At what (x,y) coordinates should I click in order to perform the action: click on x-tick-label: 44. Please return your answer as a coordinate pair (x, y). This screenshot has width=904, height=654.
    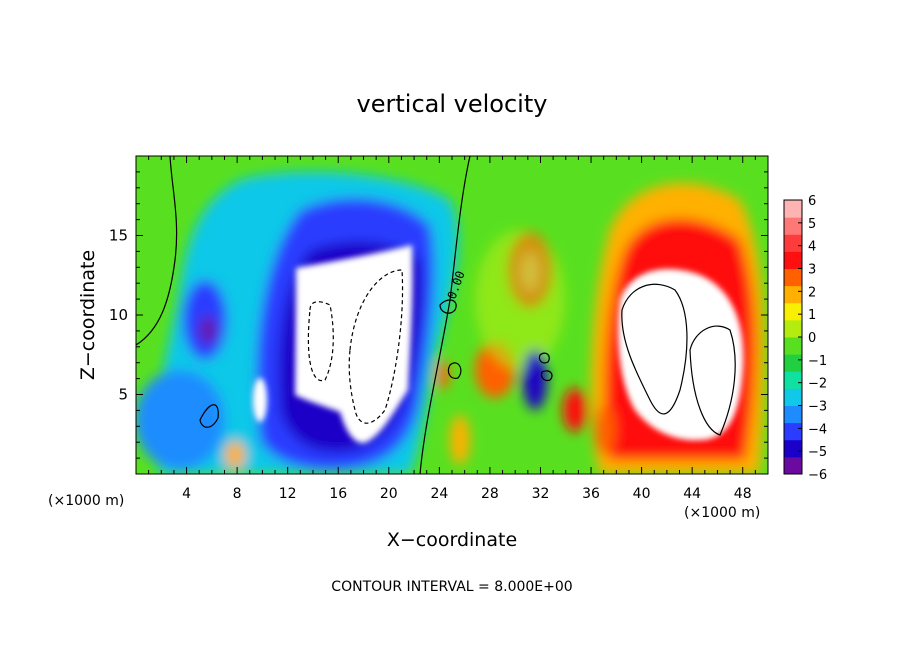
    Looking at the image, I should click on (692, 494).